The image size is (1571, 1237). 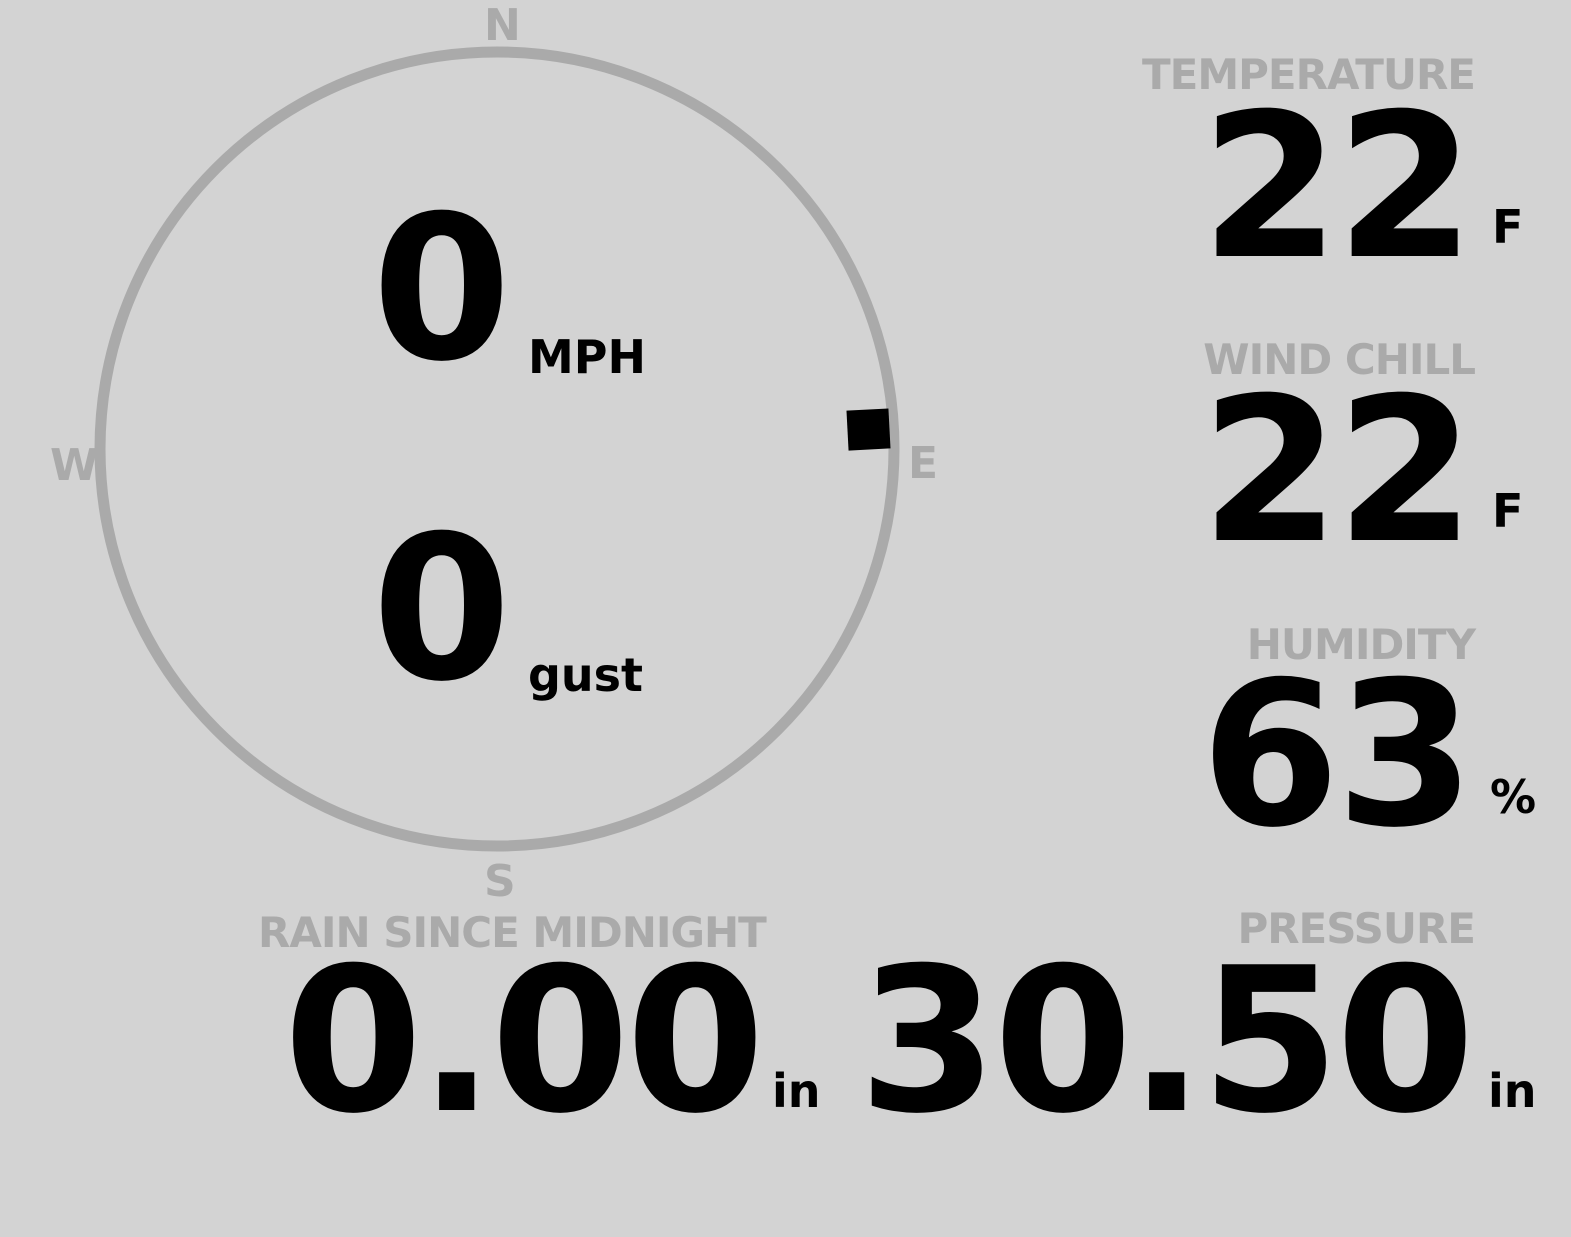 I want to click on wind-direction-marker, so click(x=868, y=429).